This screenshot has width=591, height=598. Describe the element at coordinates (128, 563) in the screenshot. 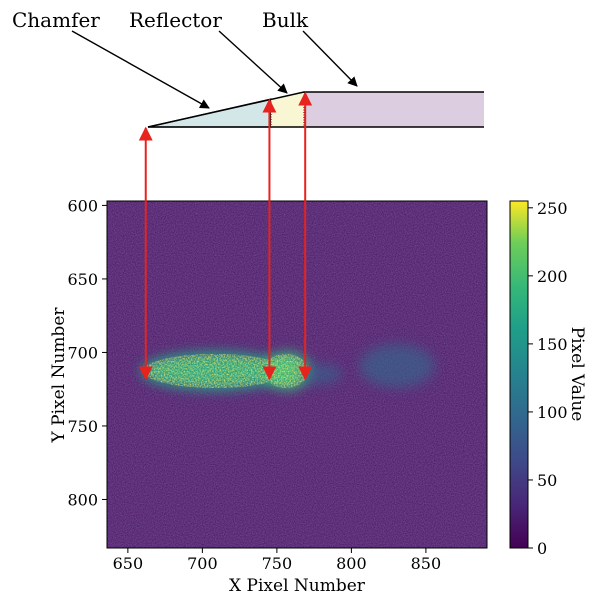

I see `x-tick-label: 650` at that location.